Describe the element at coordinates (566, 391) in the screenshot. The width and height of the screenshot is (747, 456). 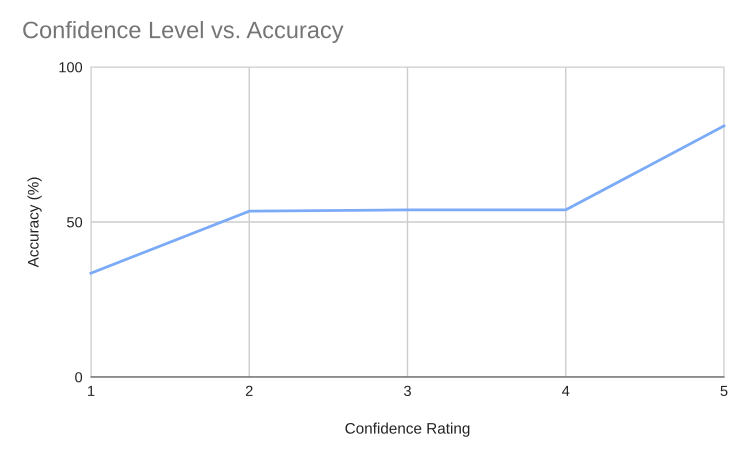
I see `x-tick-label: 4` at that location.